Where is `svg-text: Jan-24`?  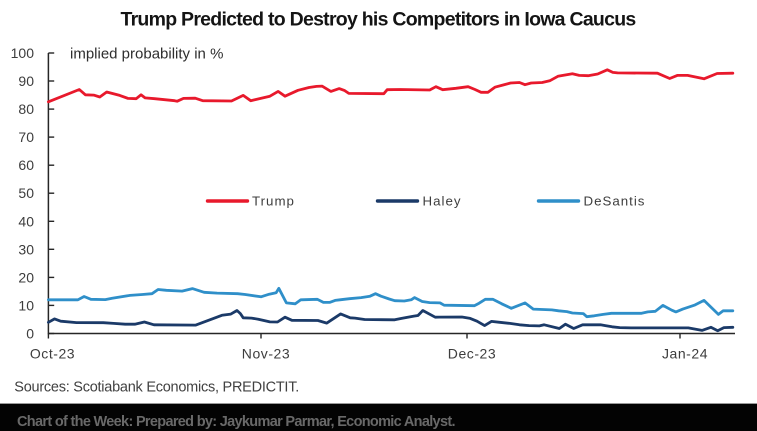
svg-text: Jan-24 is located at coordinates (685, 353).